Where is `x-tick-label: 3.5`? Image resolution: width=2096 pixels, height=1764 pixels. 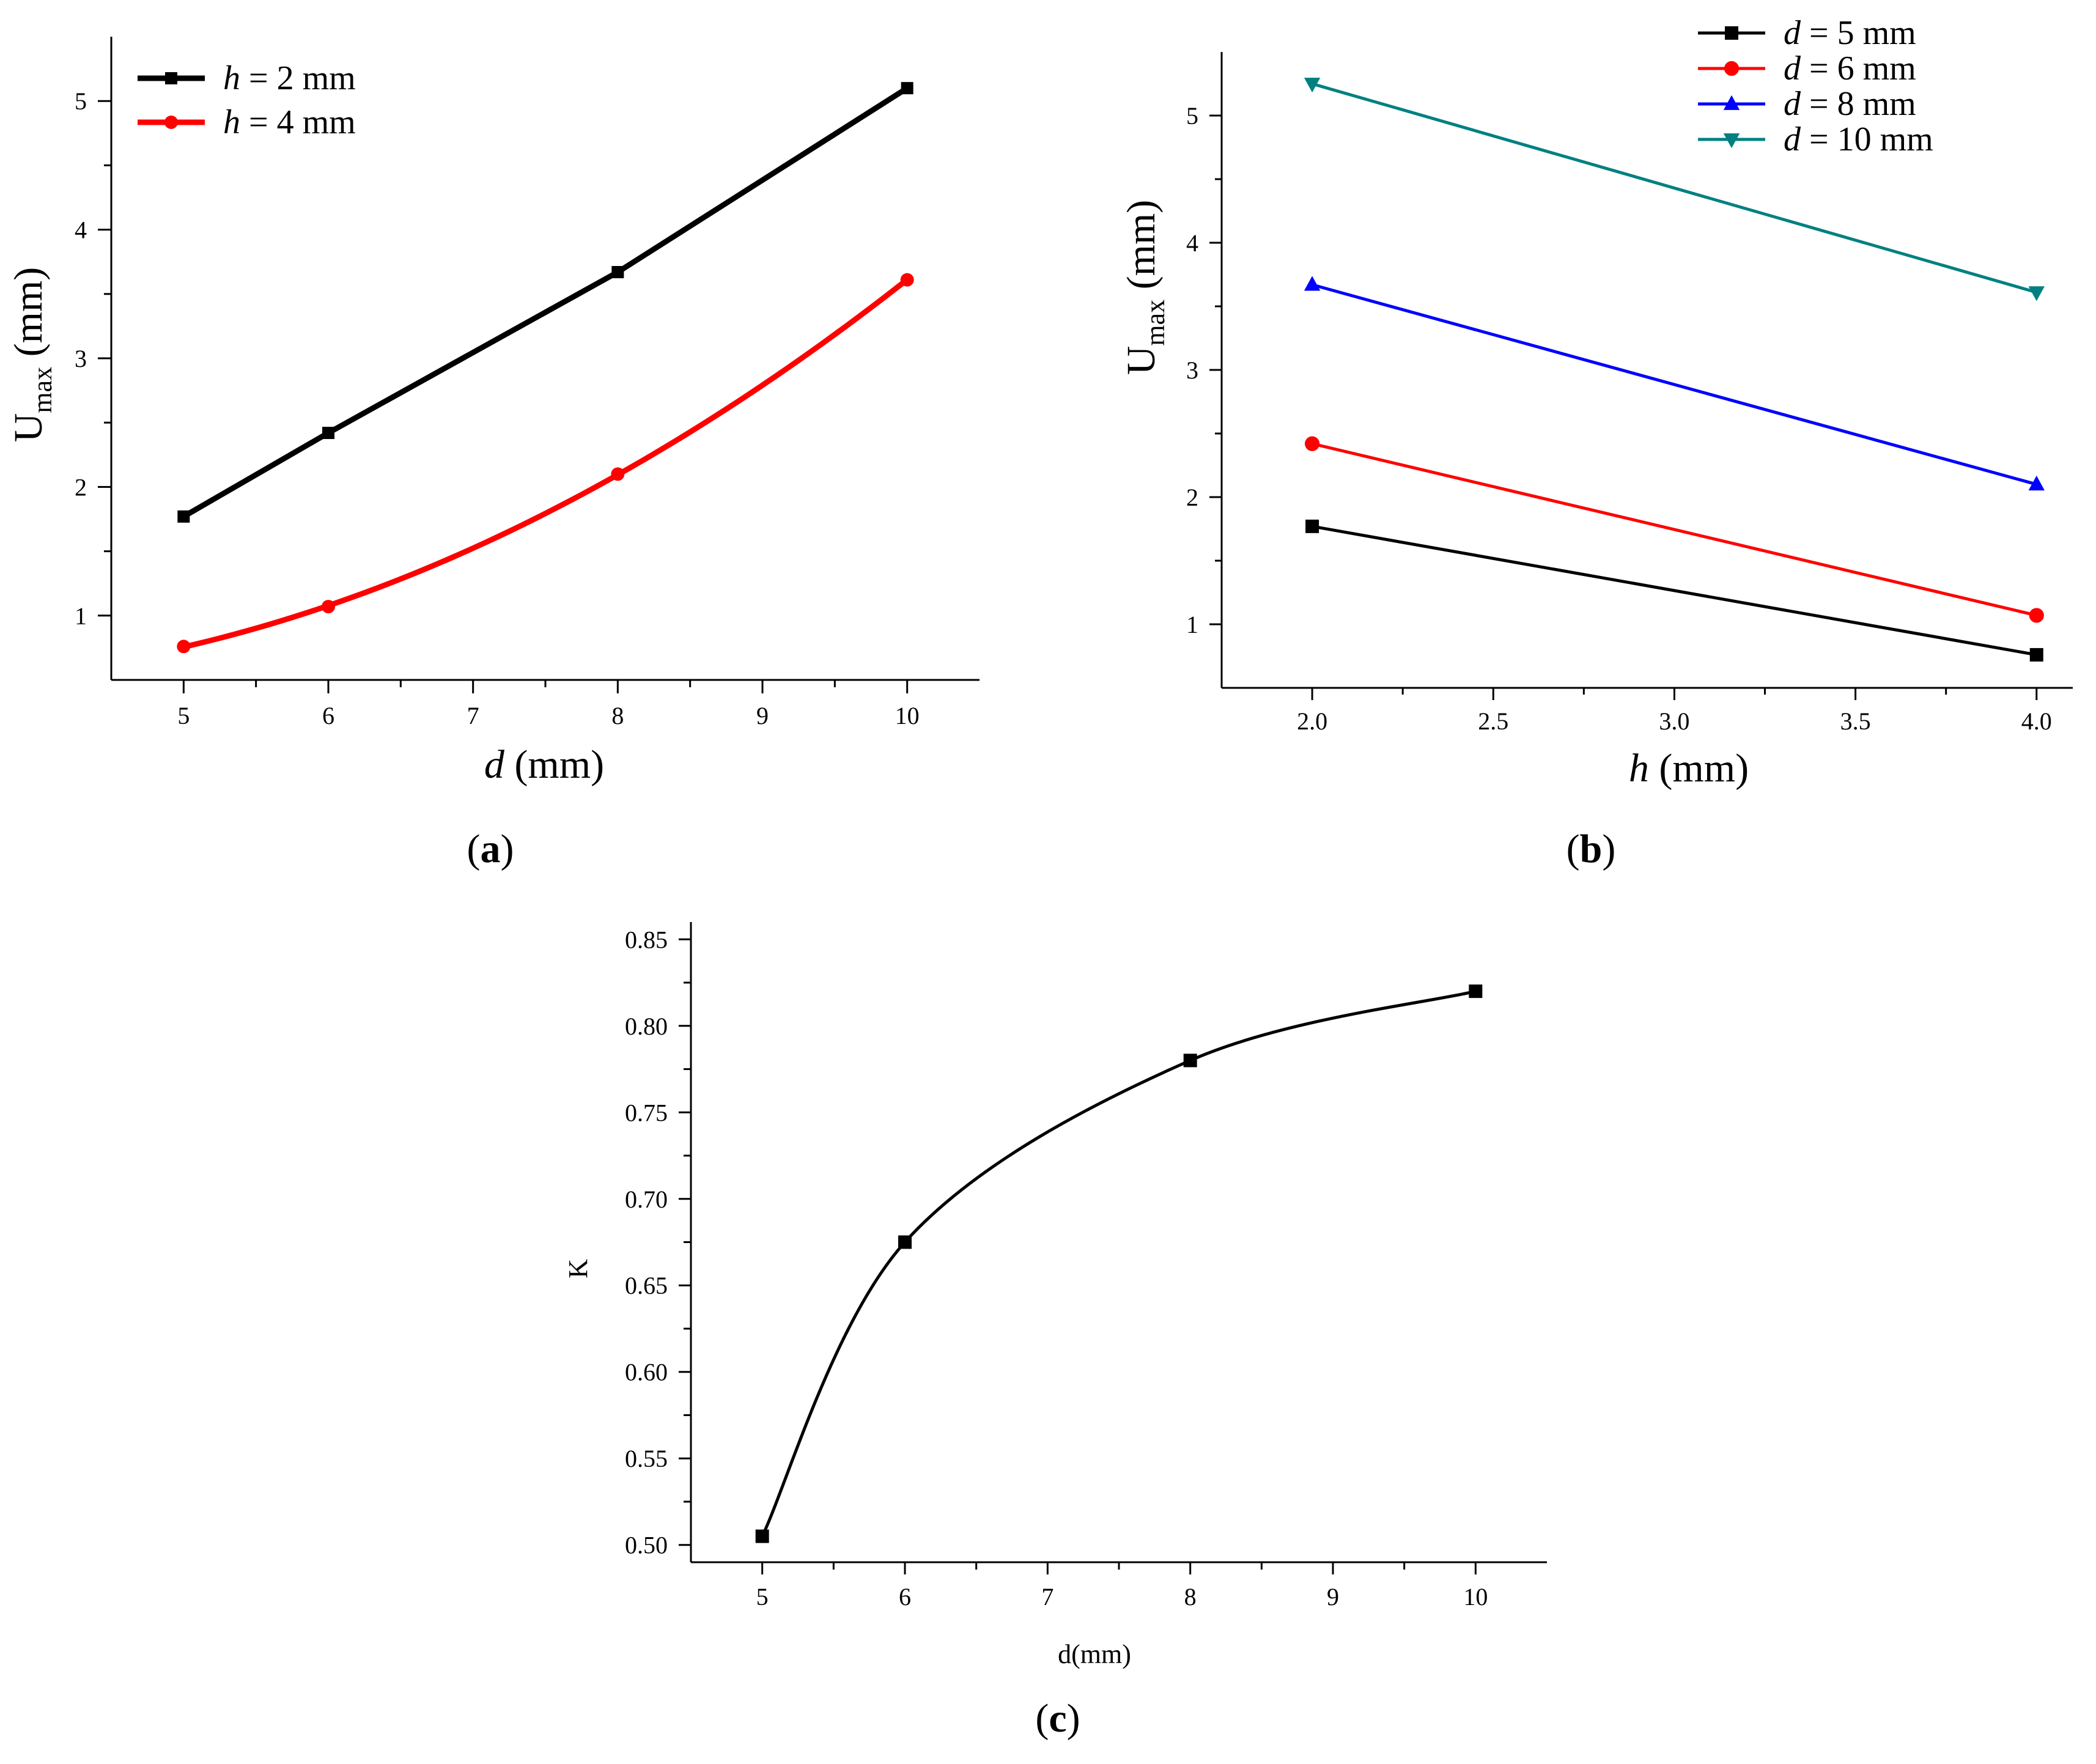
x-tick-label: 3.5 is located at coordinates (1855, 721).